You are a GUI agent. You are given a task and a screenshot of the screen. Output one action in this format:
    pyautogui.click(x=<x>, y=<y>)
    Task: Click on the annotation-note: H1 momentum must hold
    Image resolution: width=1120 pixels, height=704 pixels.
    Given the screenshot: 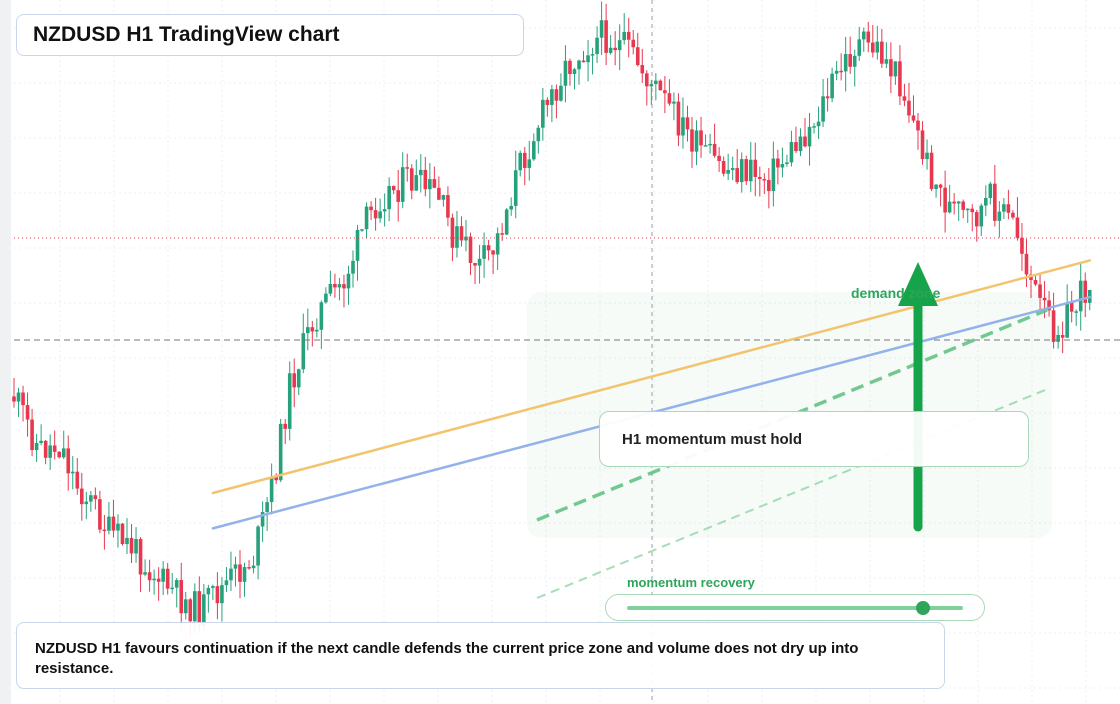 What is the action you would take?
    pyautogui.click(x=814, y=439)
    